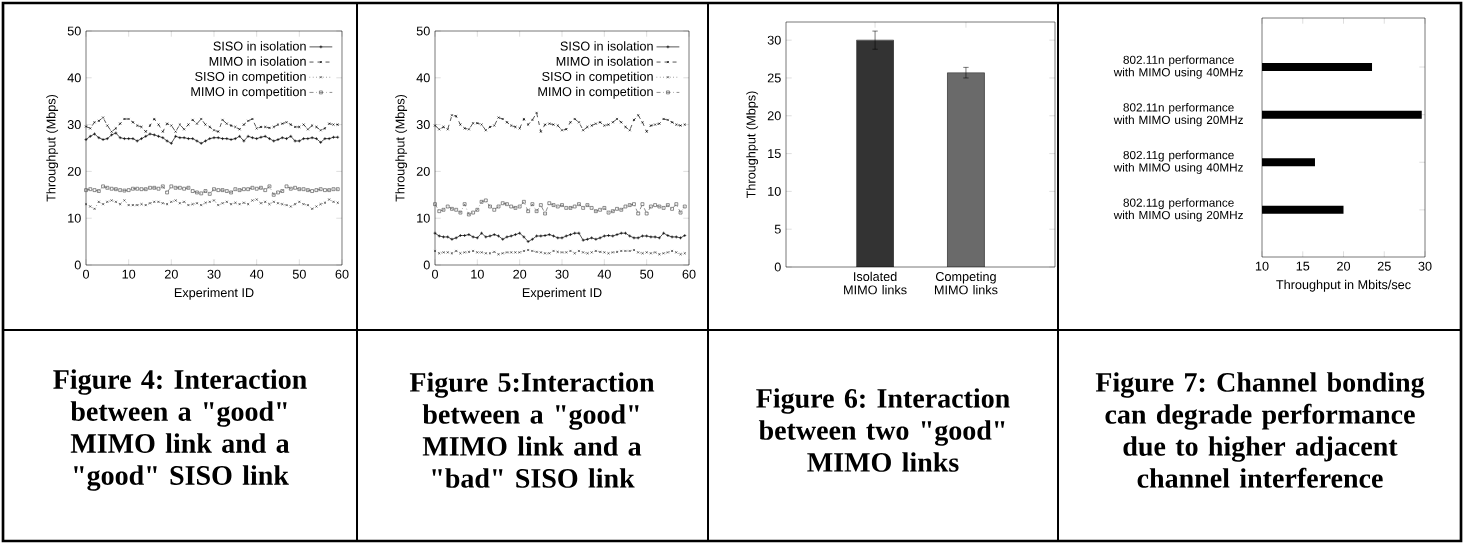 The image size is (1464, 544). What do you see at coordinates (777, 229) in the screenshot?
I see `y-tick-label: 5` at bounding box center [777, 229].